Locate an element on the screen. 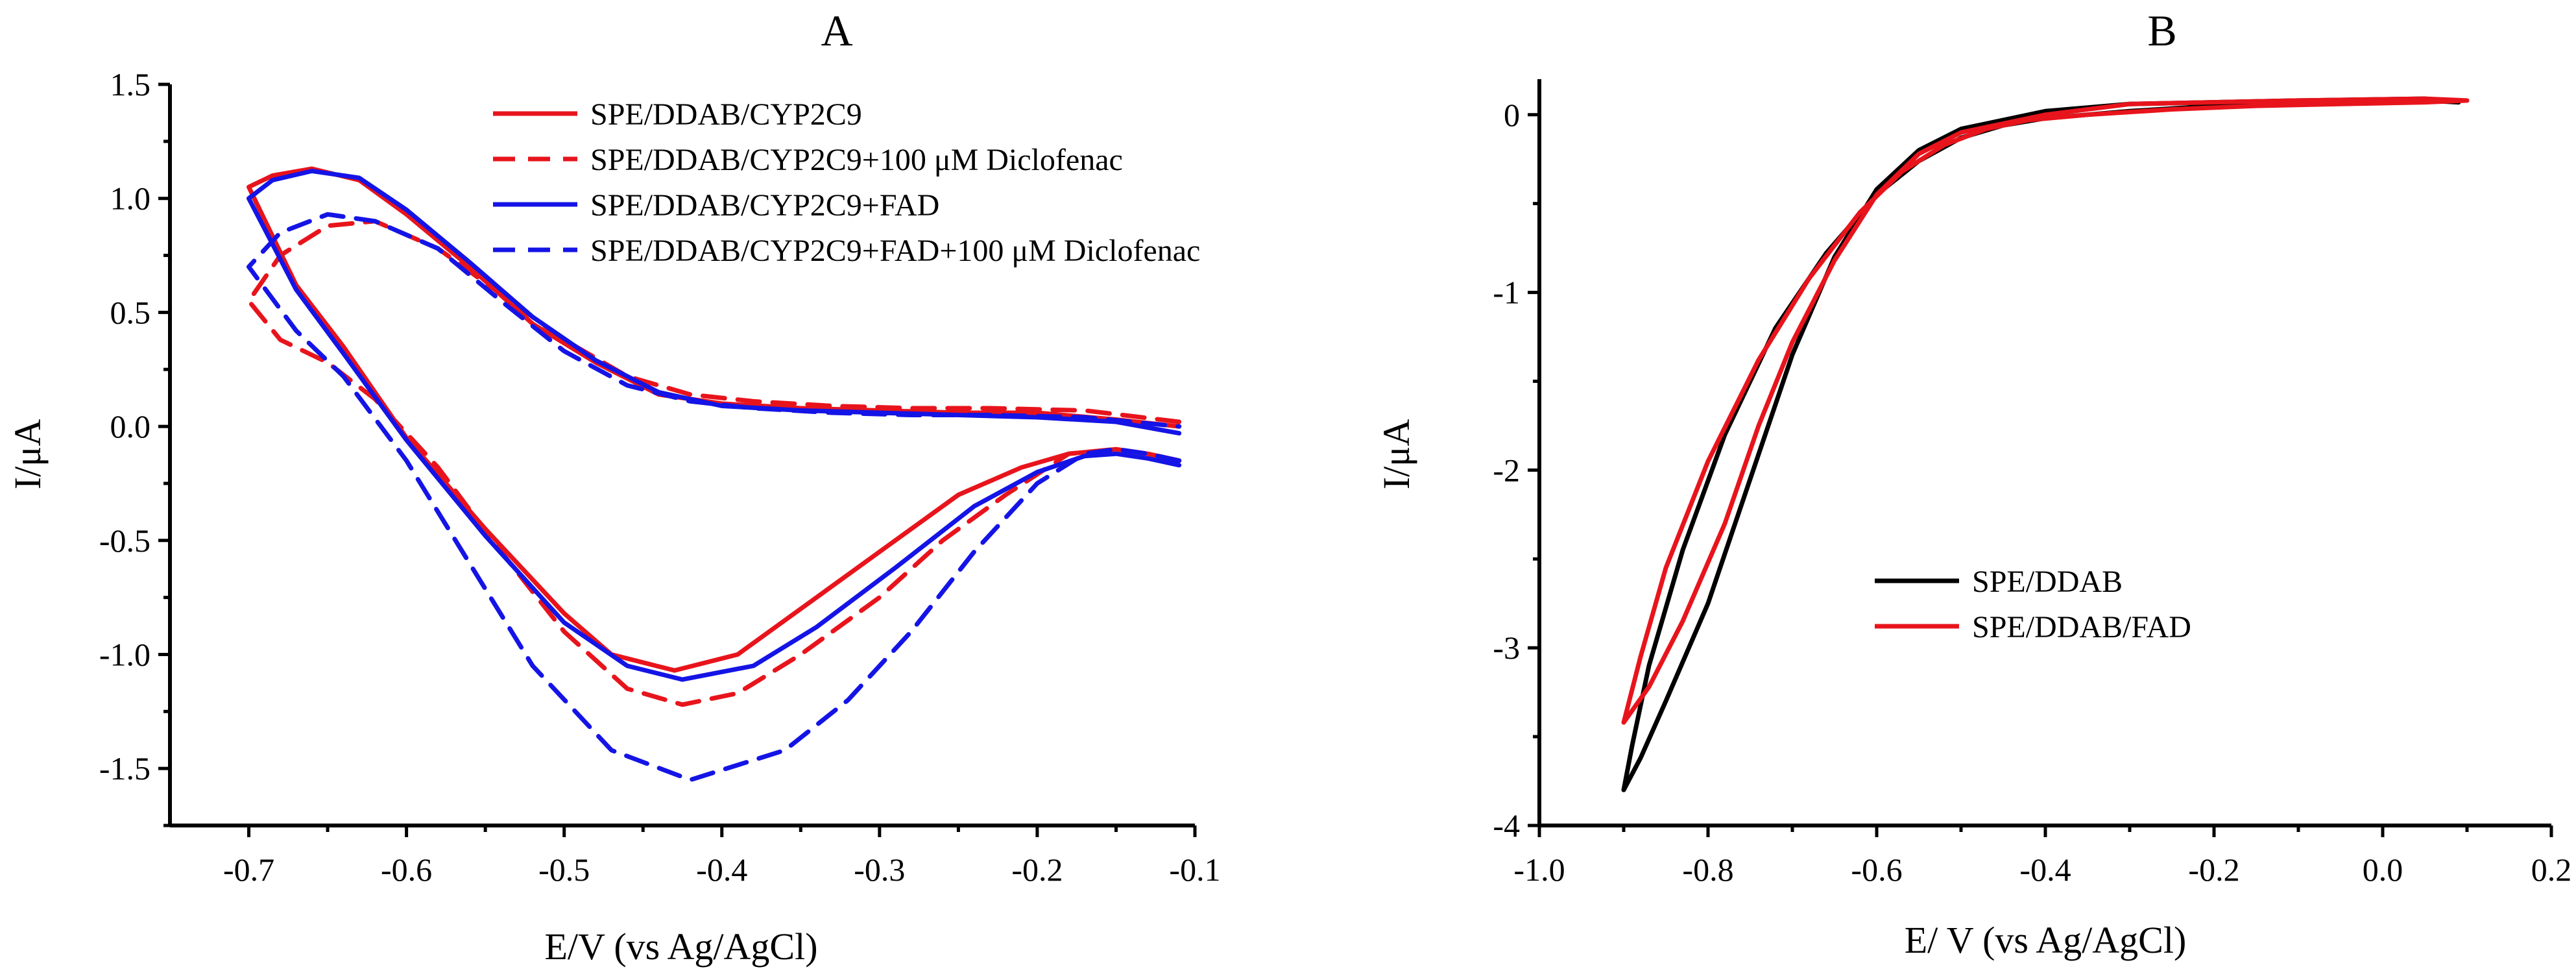  y-tick-label-a-3: 0.0 is located at coordinates (130, 426).